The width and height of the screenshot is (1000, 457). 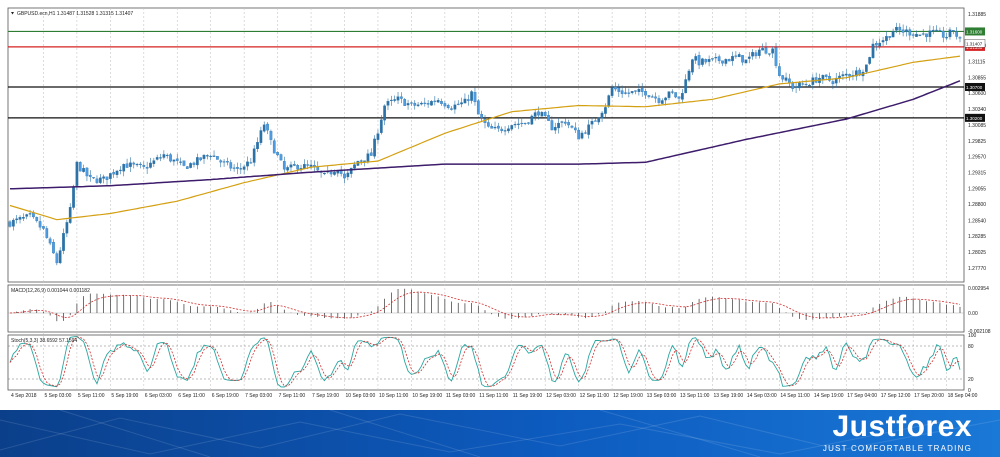 I want to click on time-tick-label: 5 Sep 03:00, so click(x=57, y=396).